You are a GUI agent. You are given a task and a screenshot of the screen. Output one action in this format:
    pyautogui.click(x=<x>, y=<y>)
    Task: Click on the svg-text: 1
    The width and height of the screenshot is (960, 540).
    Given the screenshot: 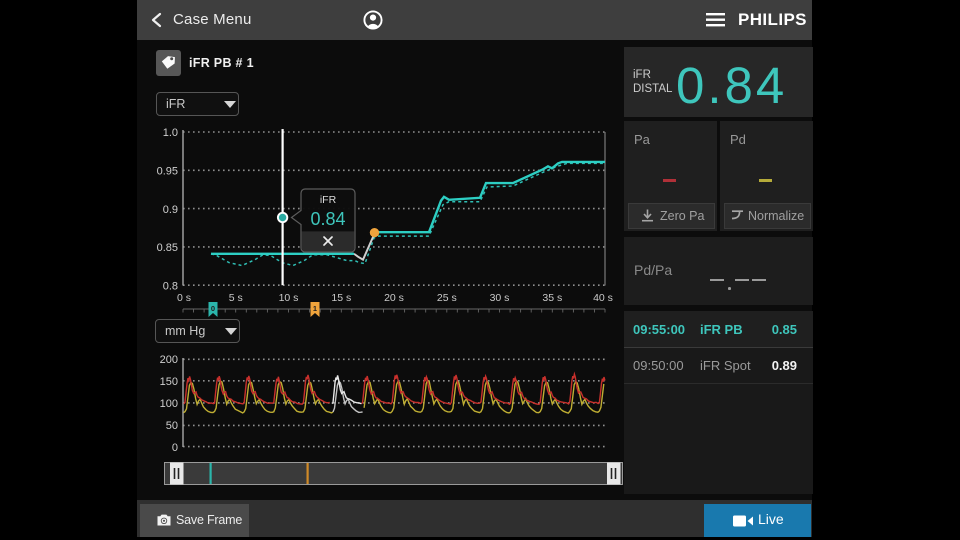 What is the action you would take?
    pyautogui.click(x=315, y=308)
    